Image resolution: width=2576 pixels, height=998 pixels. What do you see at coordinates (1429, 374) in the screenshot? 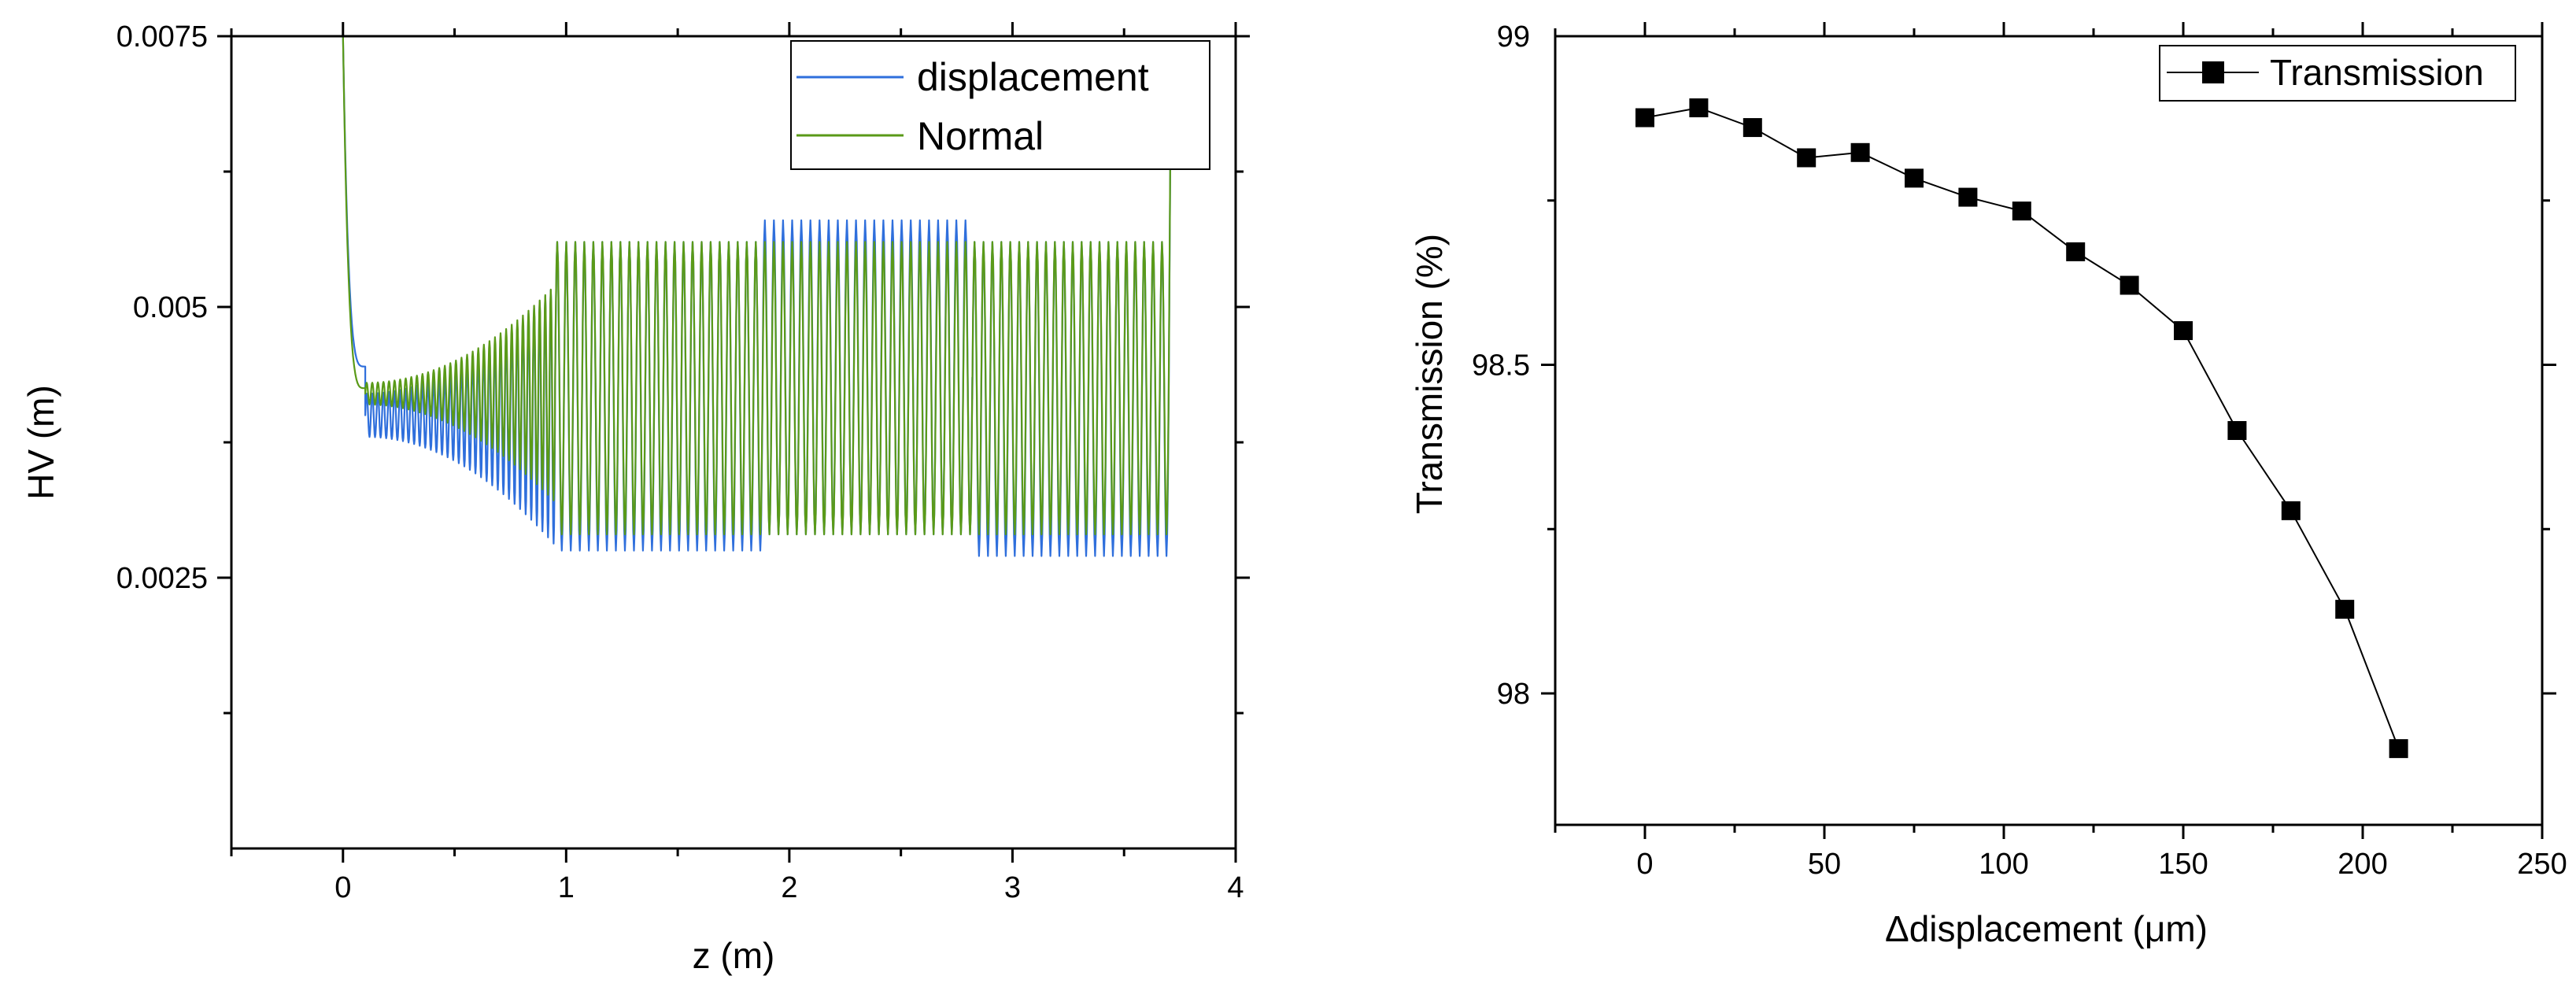
I see `transmission-y-axis-label: Transmission (%)` at bounding box center [1429, 374].